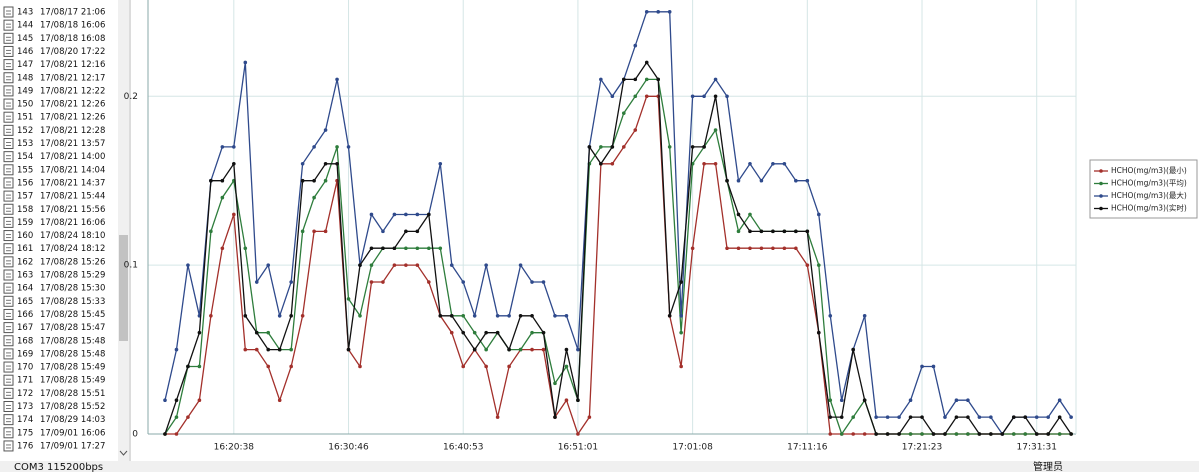 The image size is (1199, 472). Describe the element at coordinates (72, 170) in the screenshot. I see `record-time: 17/08/21 14:04` at that location.